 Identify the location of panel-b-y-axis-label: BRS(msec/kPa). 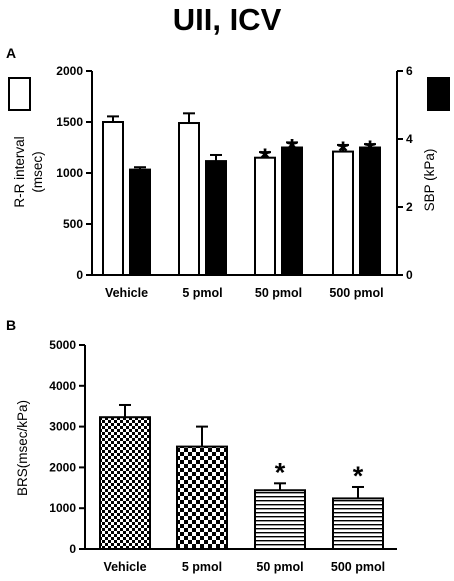
(22, 448).